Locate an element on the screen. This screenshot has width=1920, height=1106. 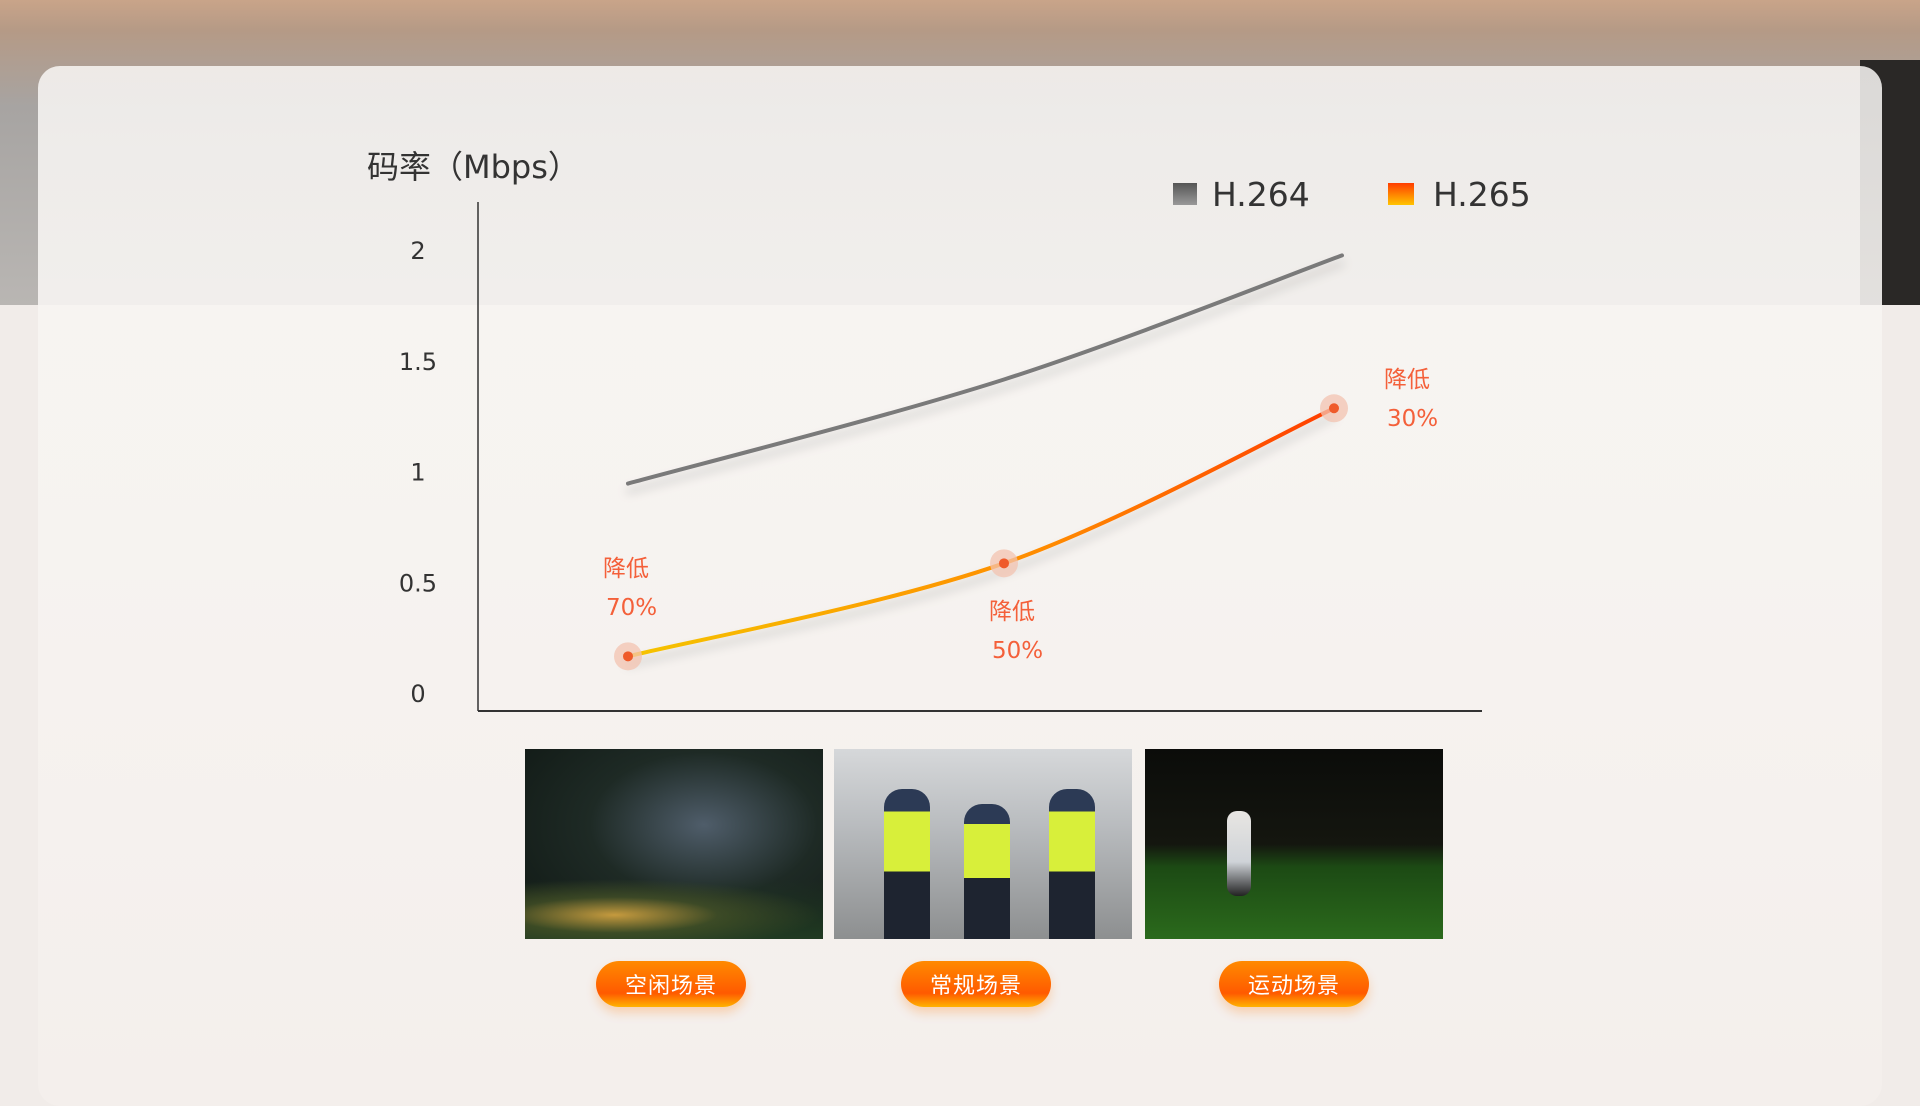
traffic-police-photo is located at coordinates (983, 844).